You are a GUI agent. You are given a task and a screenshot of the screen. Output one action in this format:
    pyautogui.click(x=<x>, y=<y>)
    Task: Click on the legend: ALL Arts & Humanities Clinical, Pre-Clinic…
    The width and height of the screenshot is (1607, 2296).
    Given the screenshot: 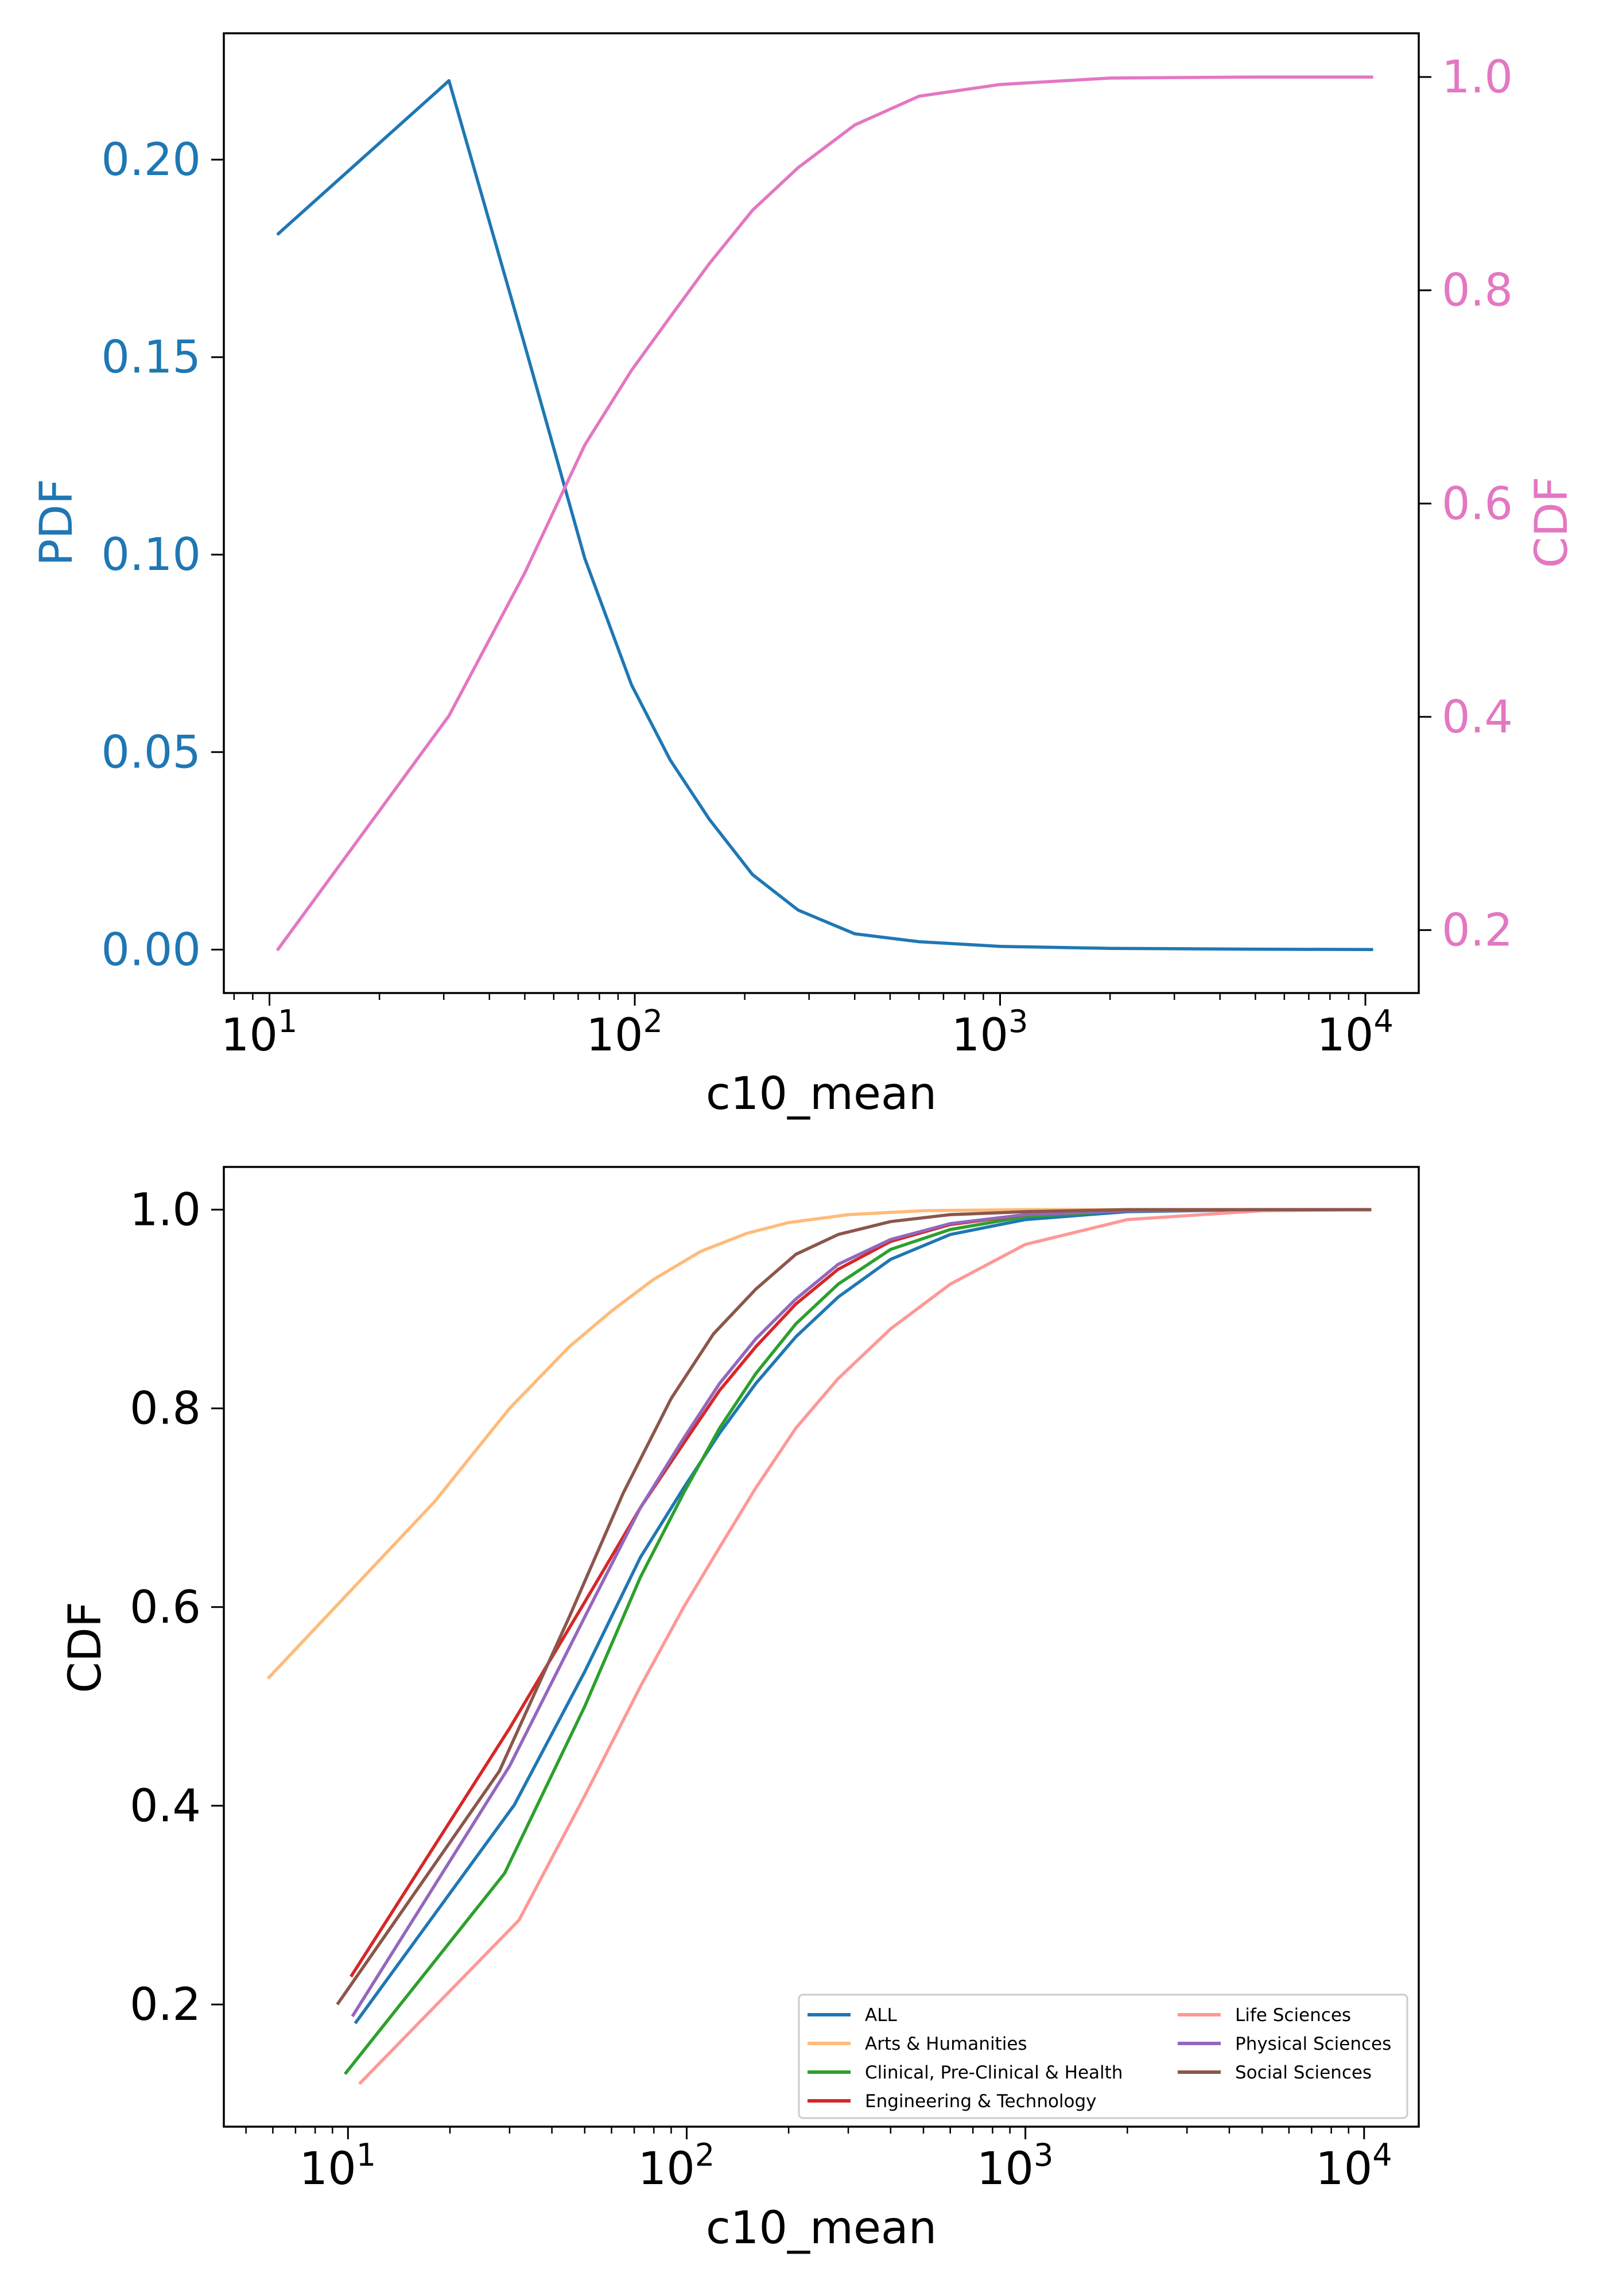 What is the action you would take?
    pyautogui.click(x=1103, y=2056)
    